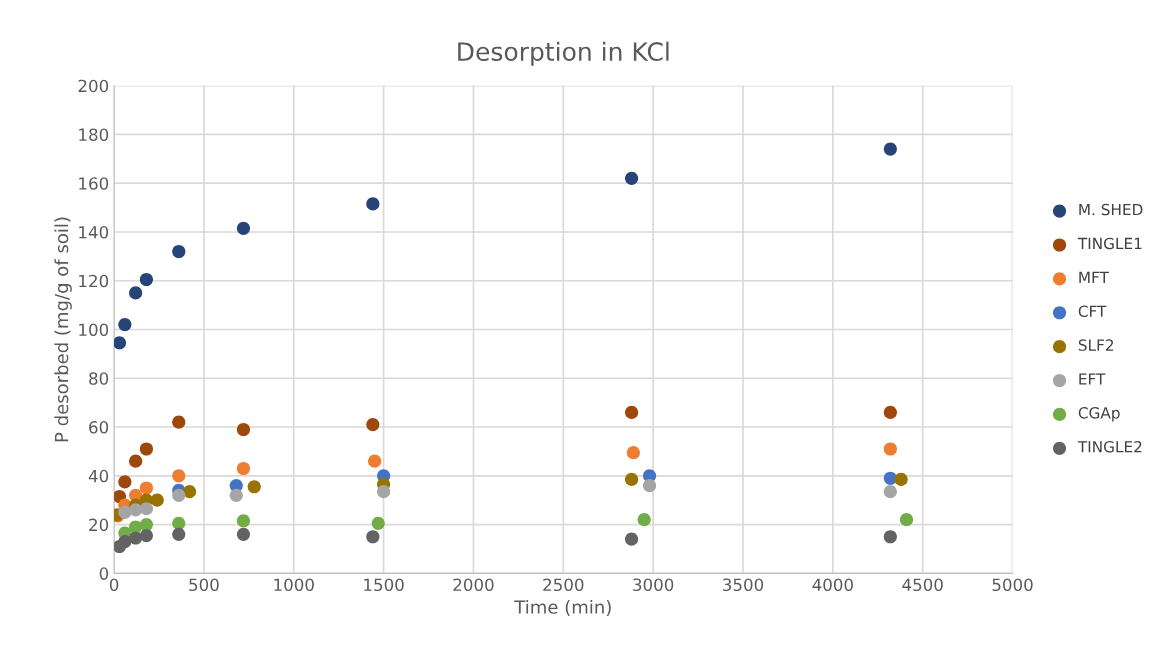 Image resolution: width=1176 pixels, height=659 pixels. I want to click on x-tick-label: 4500, so click(922, 585).